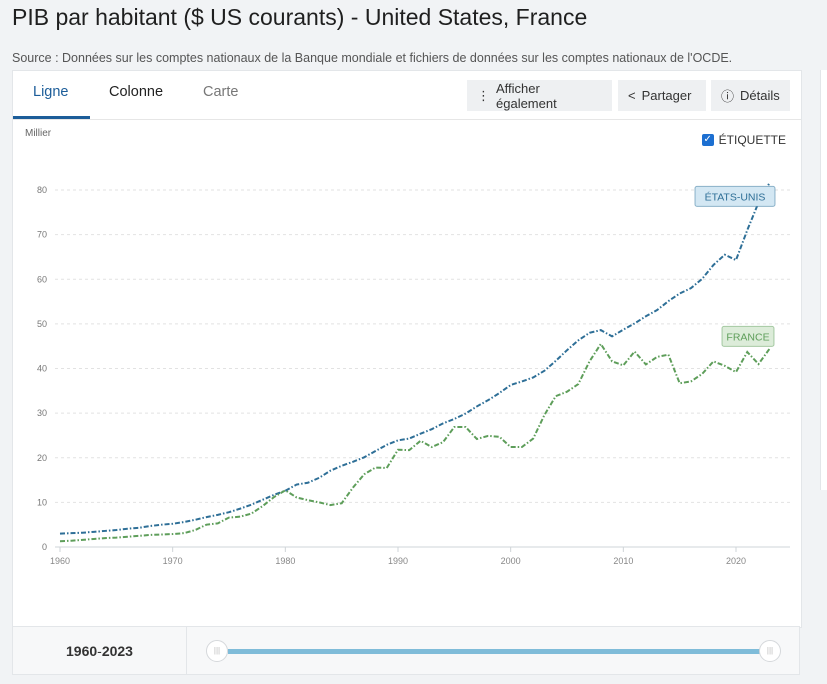  Describe the element at coordinates (136, 92) in the screenshot. I see `tab-colonne: Colonne` at that location.